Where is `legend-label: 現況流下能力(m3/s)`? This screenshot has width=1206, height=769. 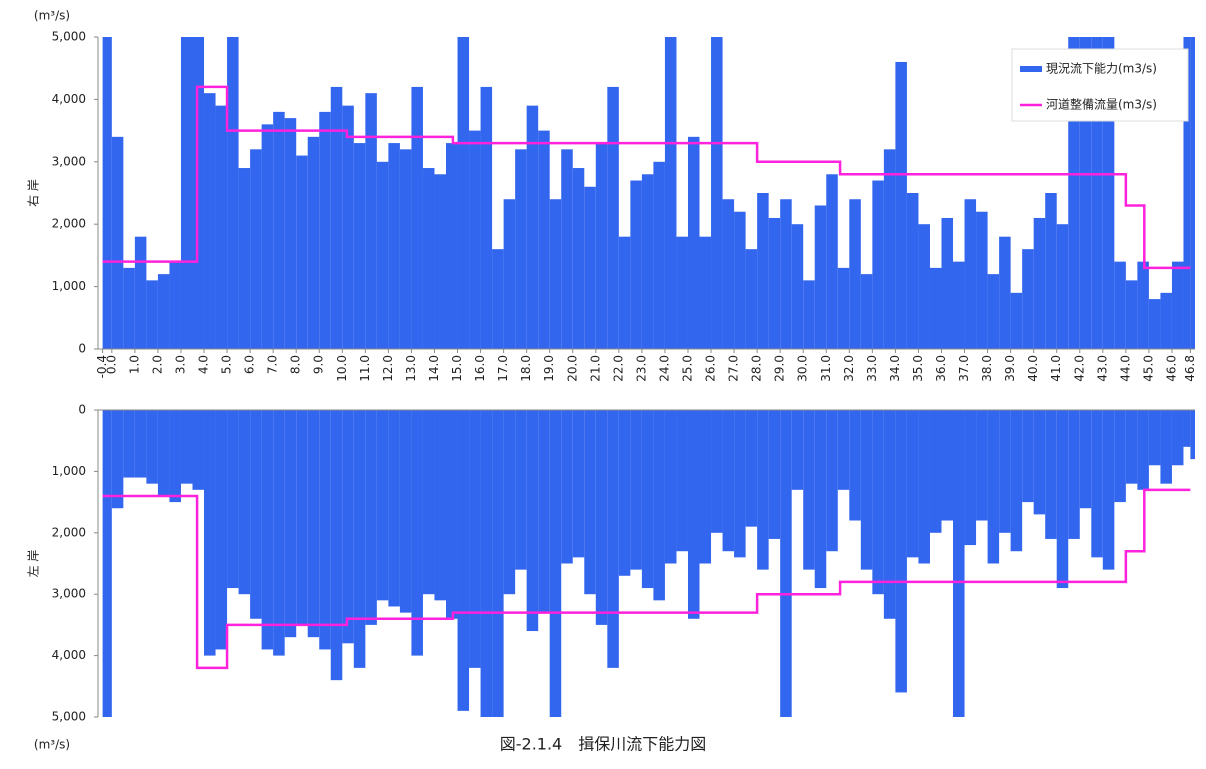
legend-label: 現況流下能力(m3/s) is located at coordinates (1101, 68).